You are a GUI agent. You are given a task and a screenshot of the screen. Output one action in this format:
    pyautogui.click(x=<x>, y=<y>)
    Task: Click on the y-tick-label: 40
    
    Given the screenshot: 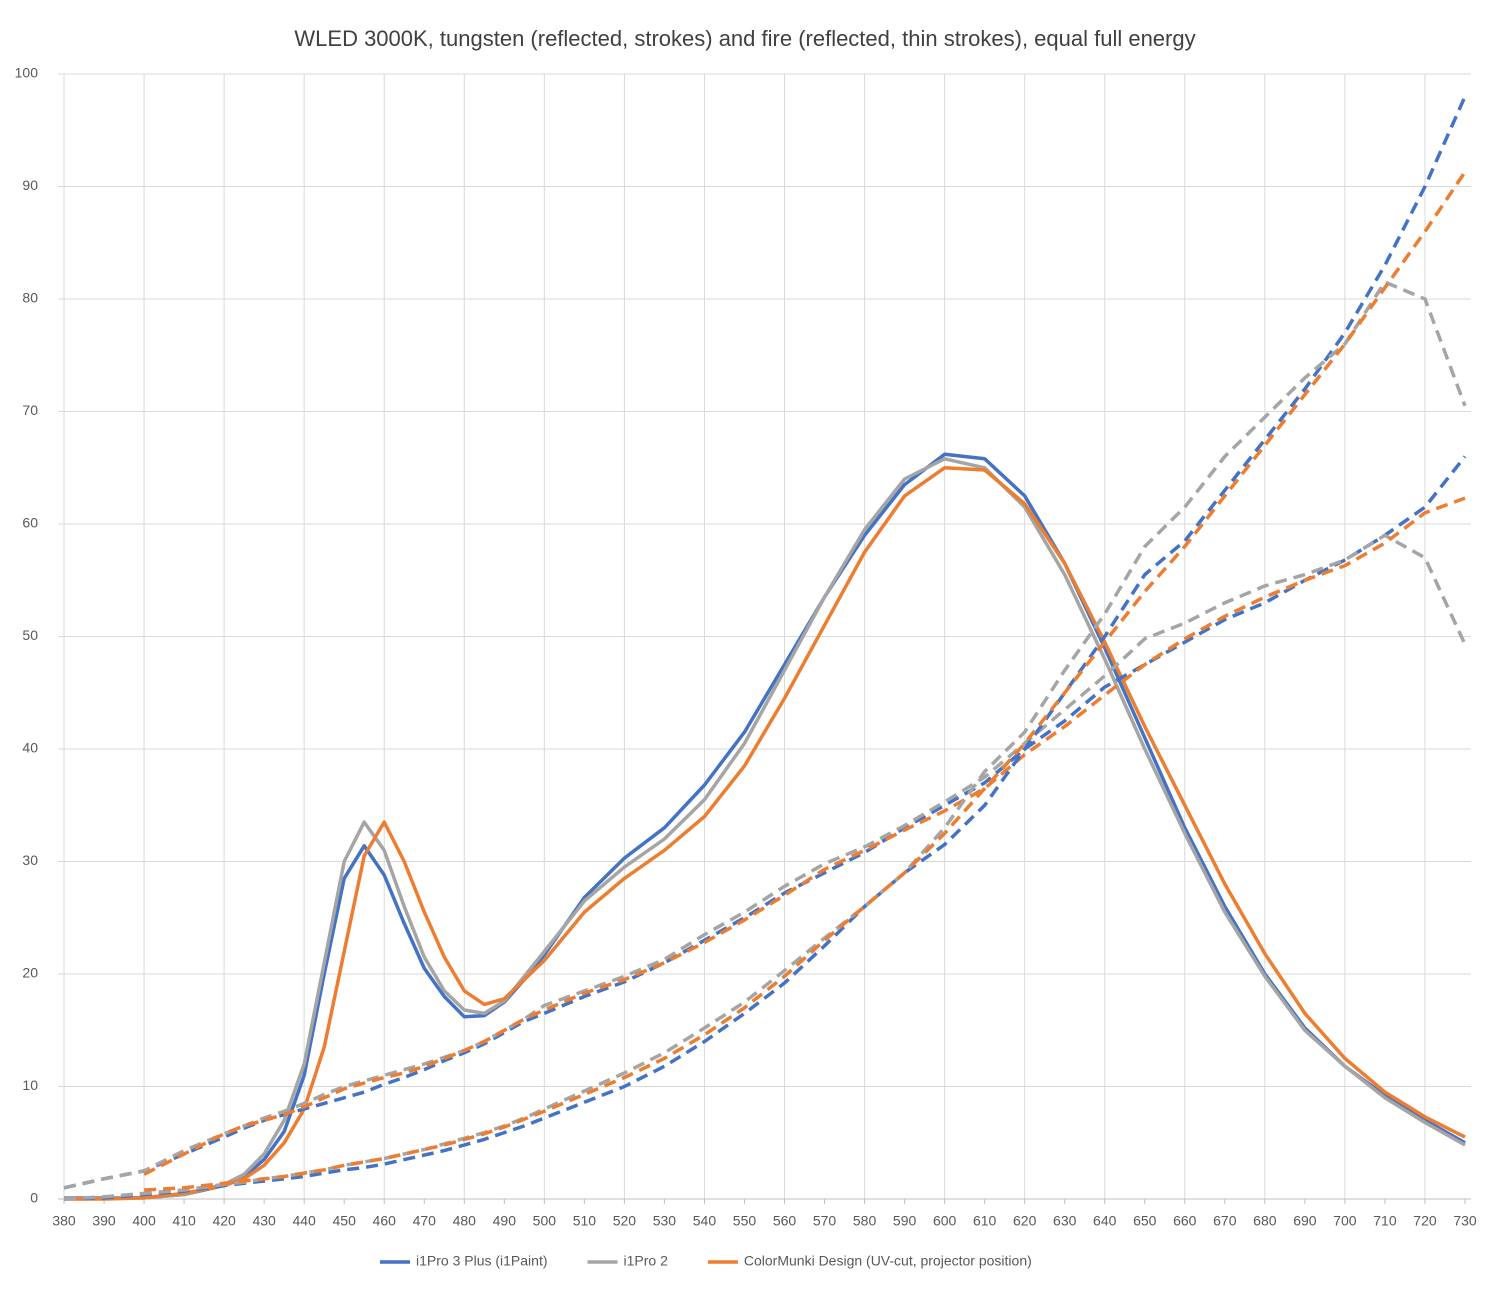 What is the action you would take?
    pyautogui.click(x=30, y=748)
    